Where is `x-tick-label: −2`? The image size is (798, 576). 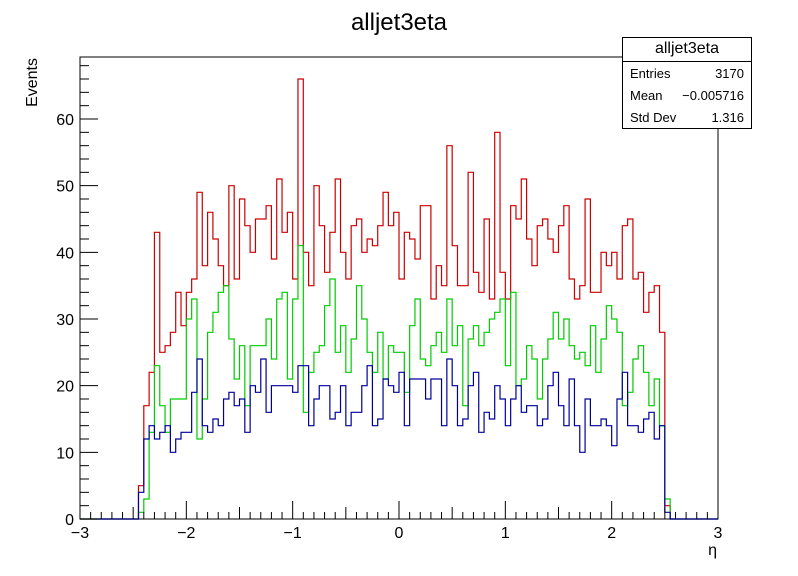 x-tick-label: −2 is located at coordinates (186, 533).